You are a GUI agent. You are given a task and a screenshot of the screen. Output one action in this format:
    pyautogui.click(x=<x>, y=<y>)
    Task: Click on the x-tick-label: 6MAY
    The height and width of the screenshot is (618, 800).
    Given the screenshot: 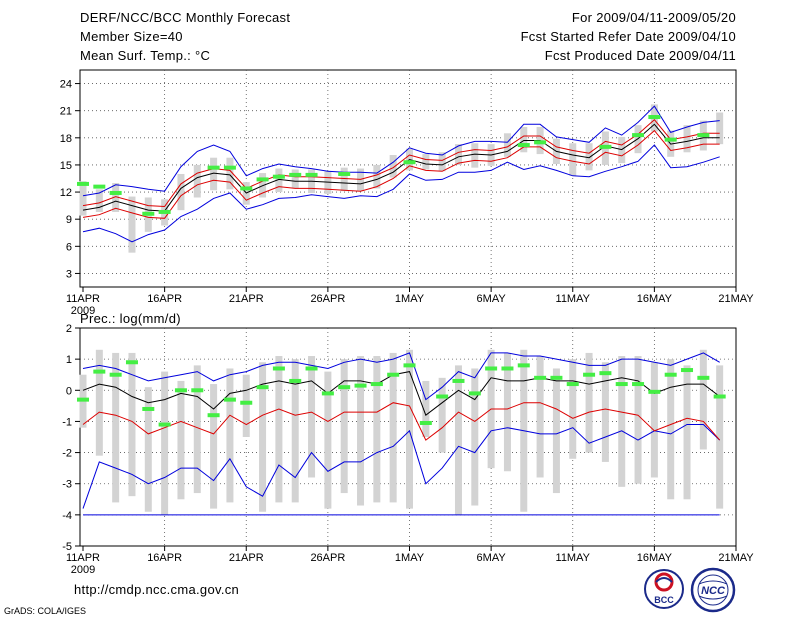 What is the action you would take?
    pyautogui.click(x=492, y=558)
    